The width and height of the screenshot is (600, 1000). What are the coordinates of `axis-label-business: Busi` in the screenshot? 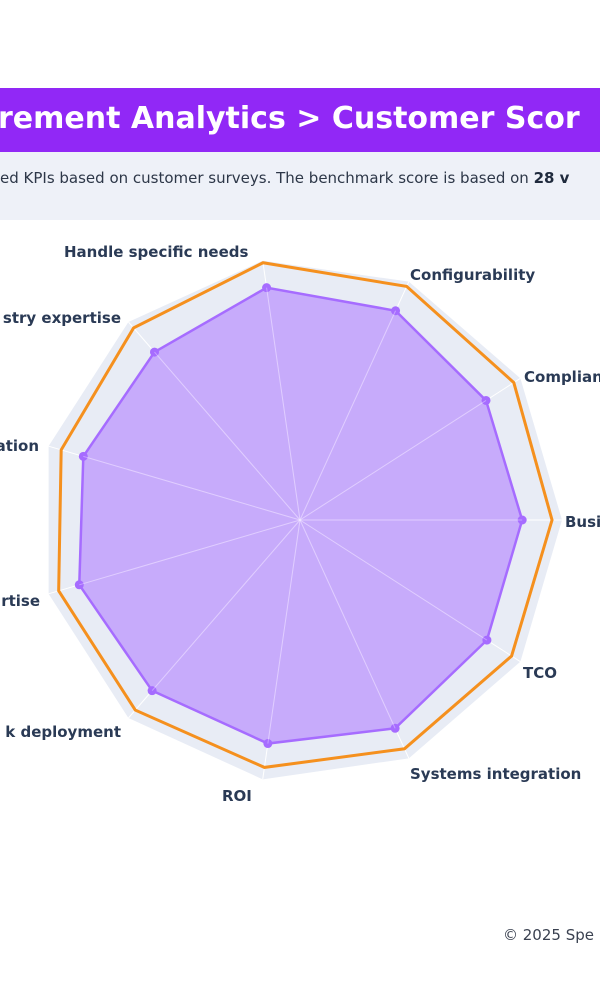 It's located at (582, 522).